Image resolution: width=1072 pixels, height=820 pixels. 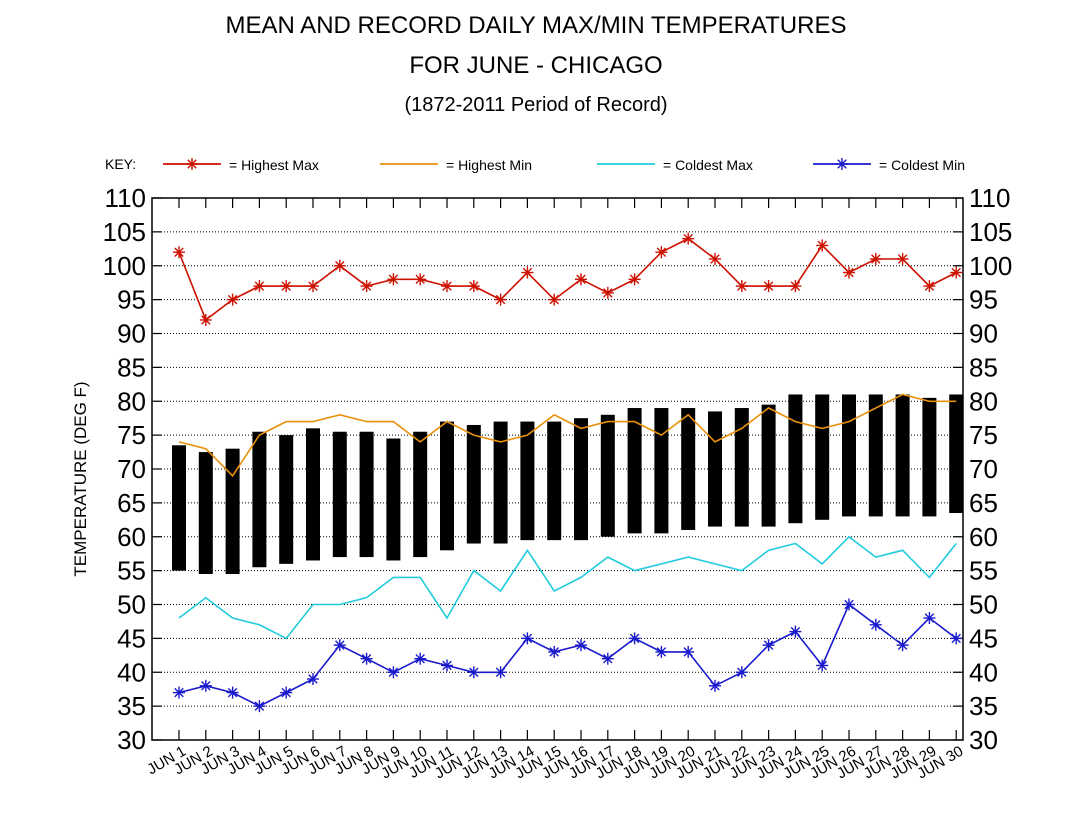 What do you see at coordinates (131, 367) in the screenshot?
I see `y-tick-label-left: 85` at bounding box center [131, 367].